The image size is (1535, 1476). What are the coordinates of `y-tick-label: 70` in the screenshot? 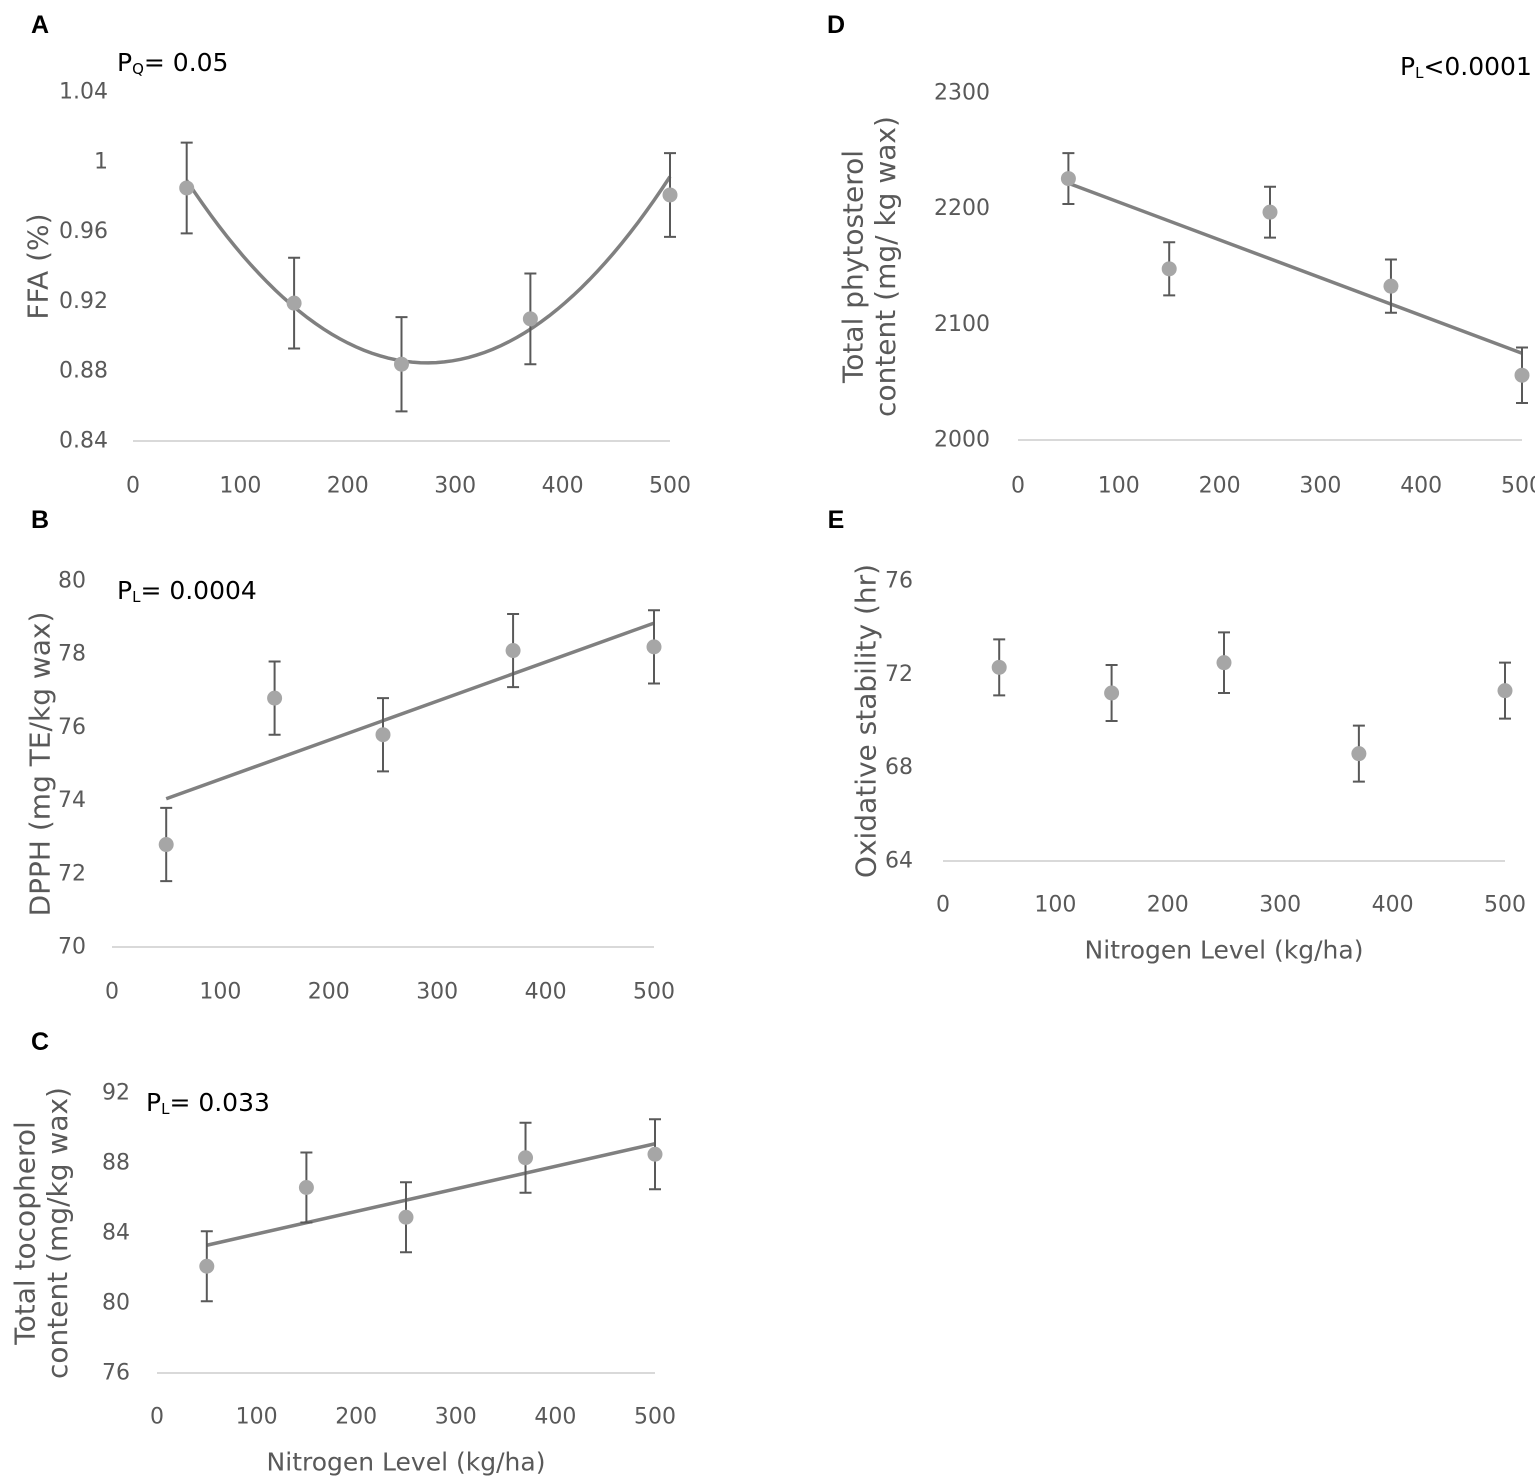 It's located at (72, 947).